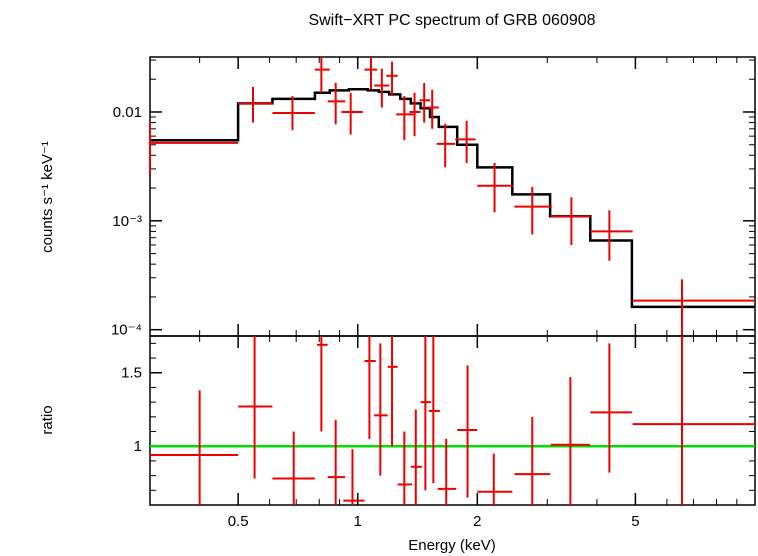 The height and width of the screenshot is (556, 758). Describe the element at coordinates (127, 221) in the screenshot. I see `y-tick-label: 10⁻³` at that location.